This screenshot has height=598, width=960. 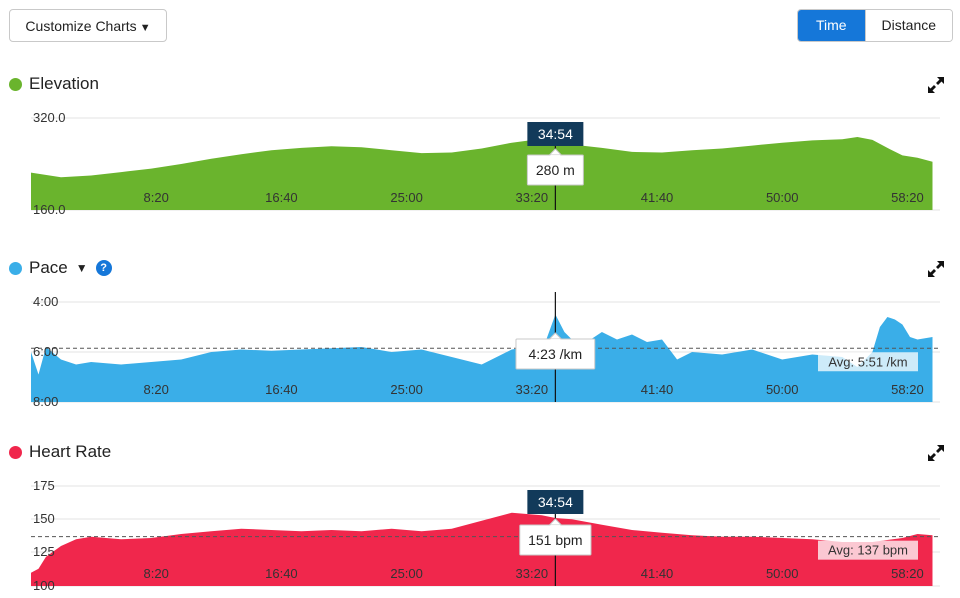 What do you see at coordinates (908, 25) in the screenshot?
I see `distance-button: Distance` at bounding box center [908, 25].